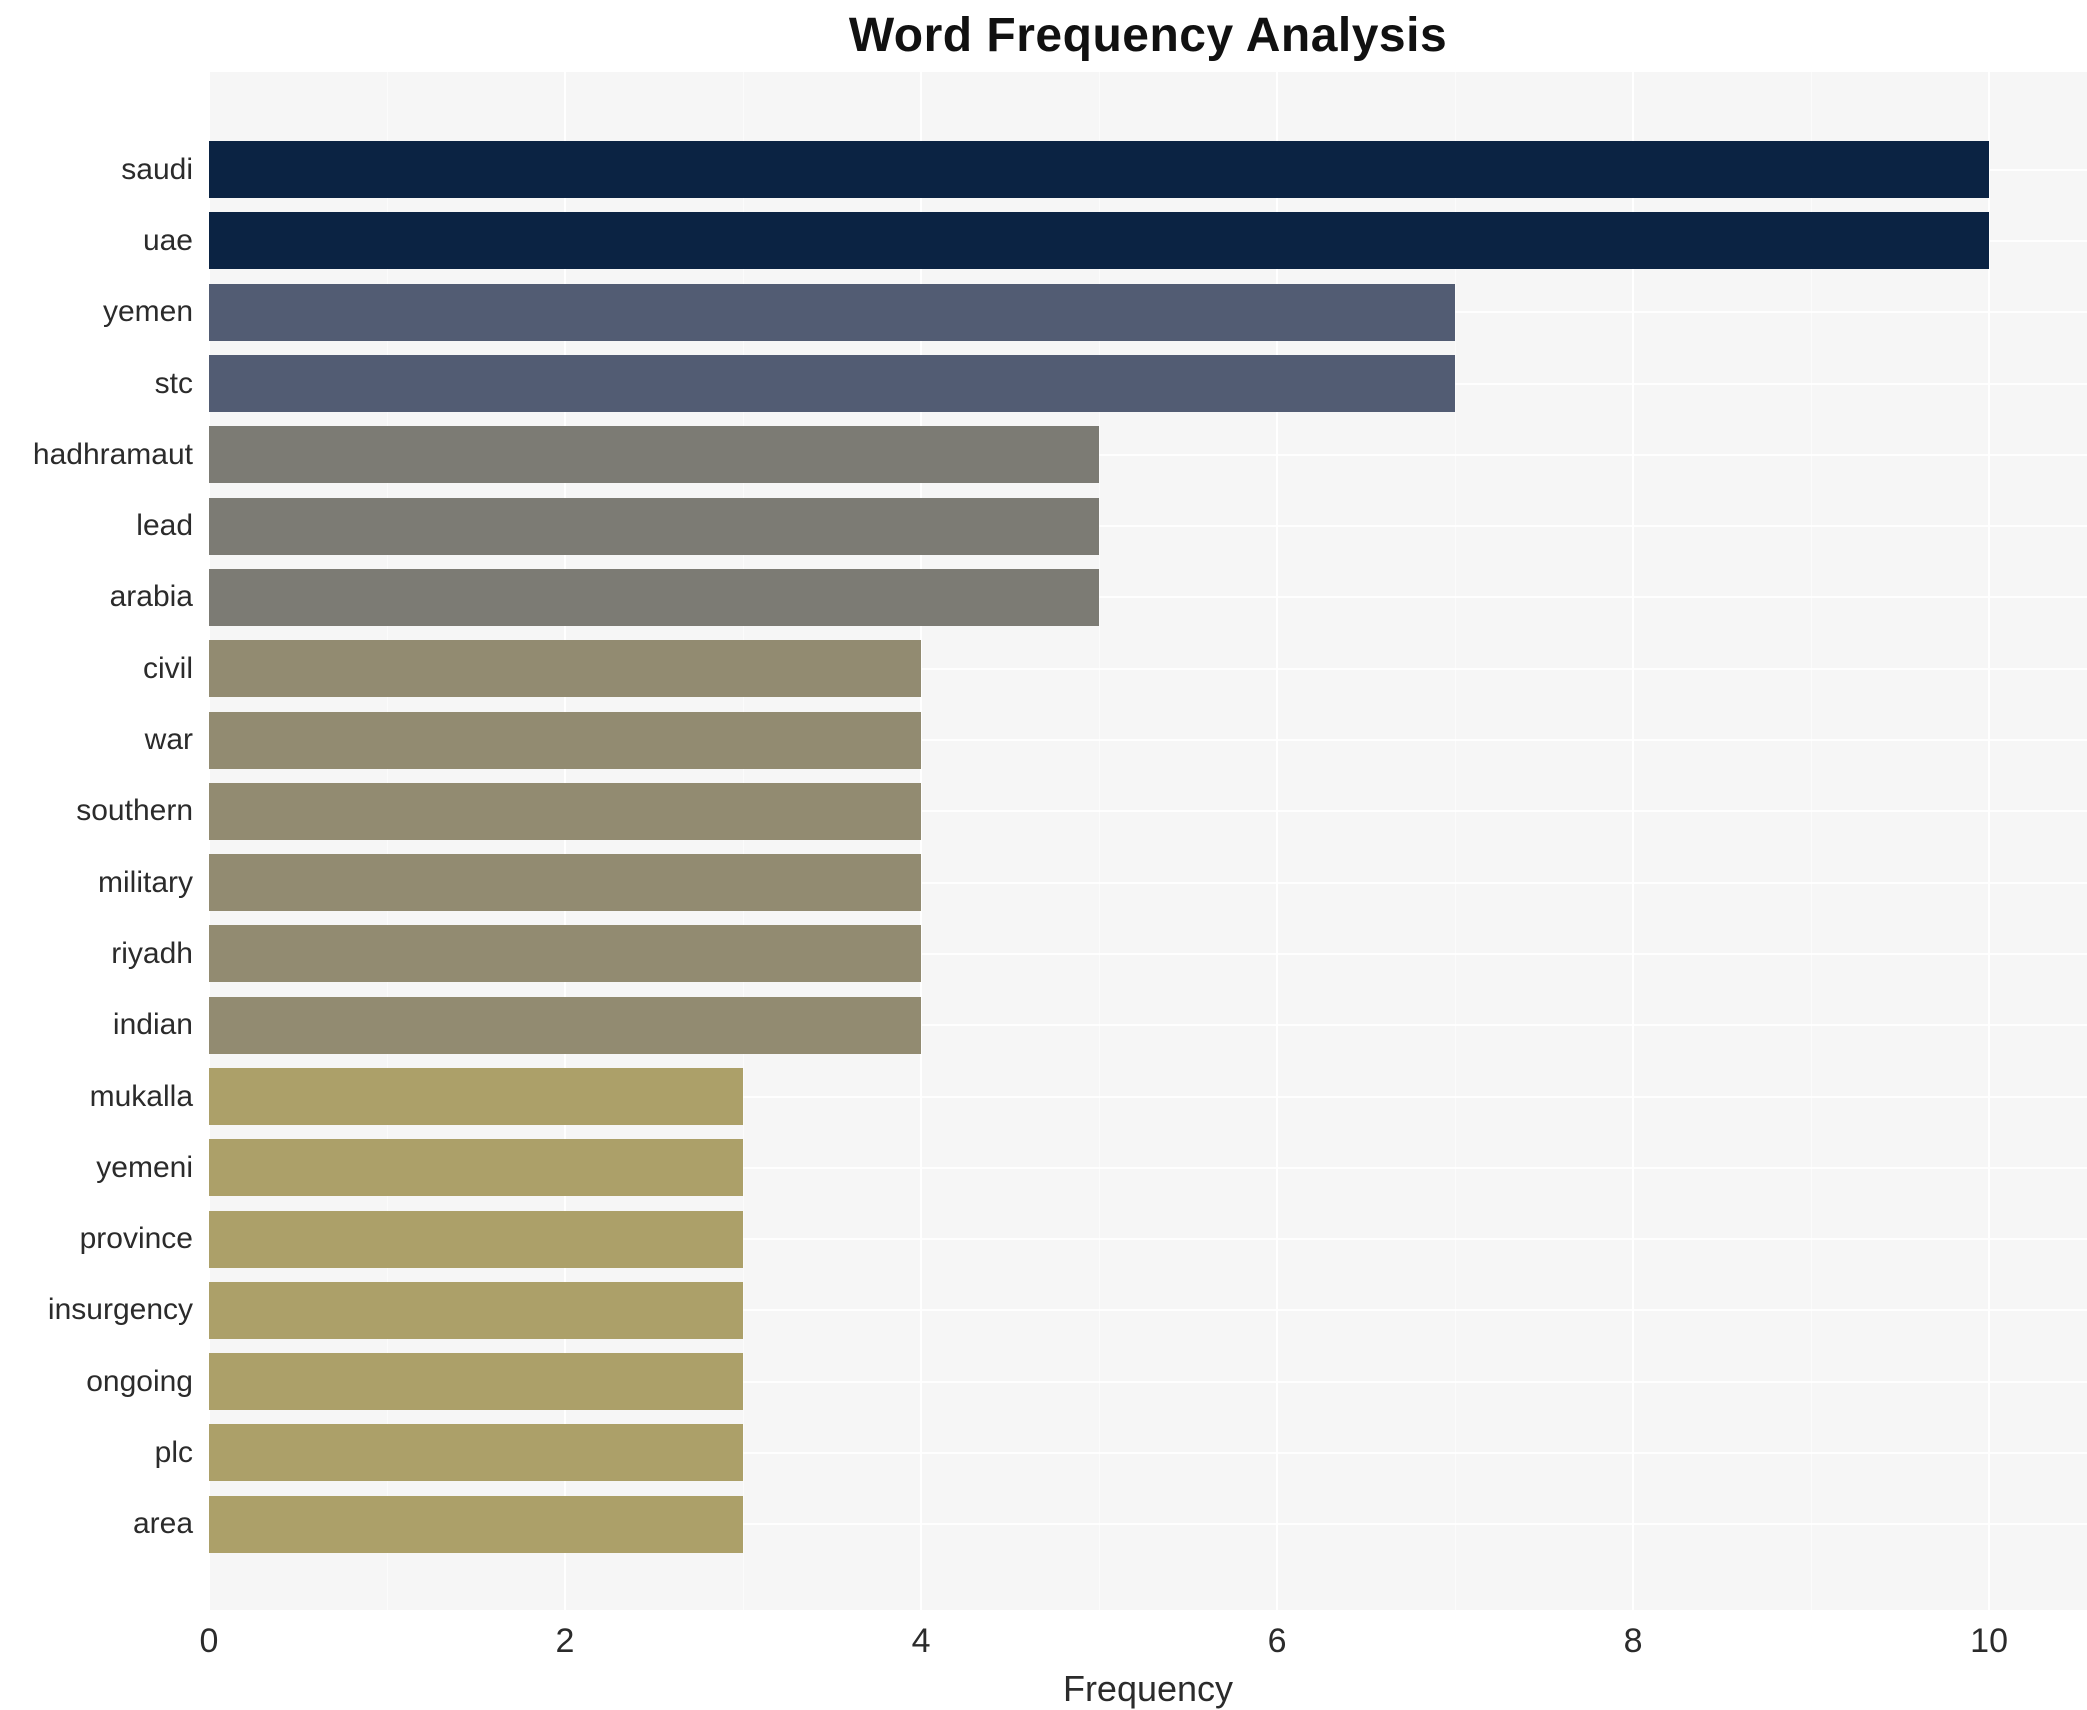 Image resolution: width=2087 pixels, height=1710 pixels. I want to click on bar-area, so click(476, 1524).